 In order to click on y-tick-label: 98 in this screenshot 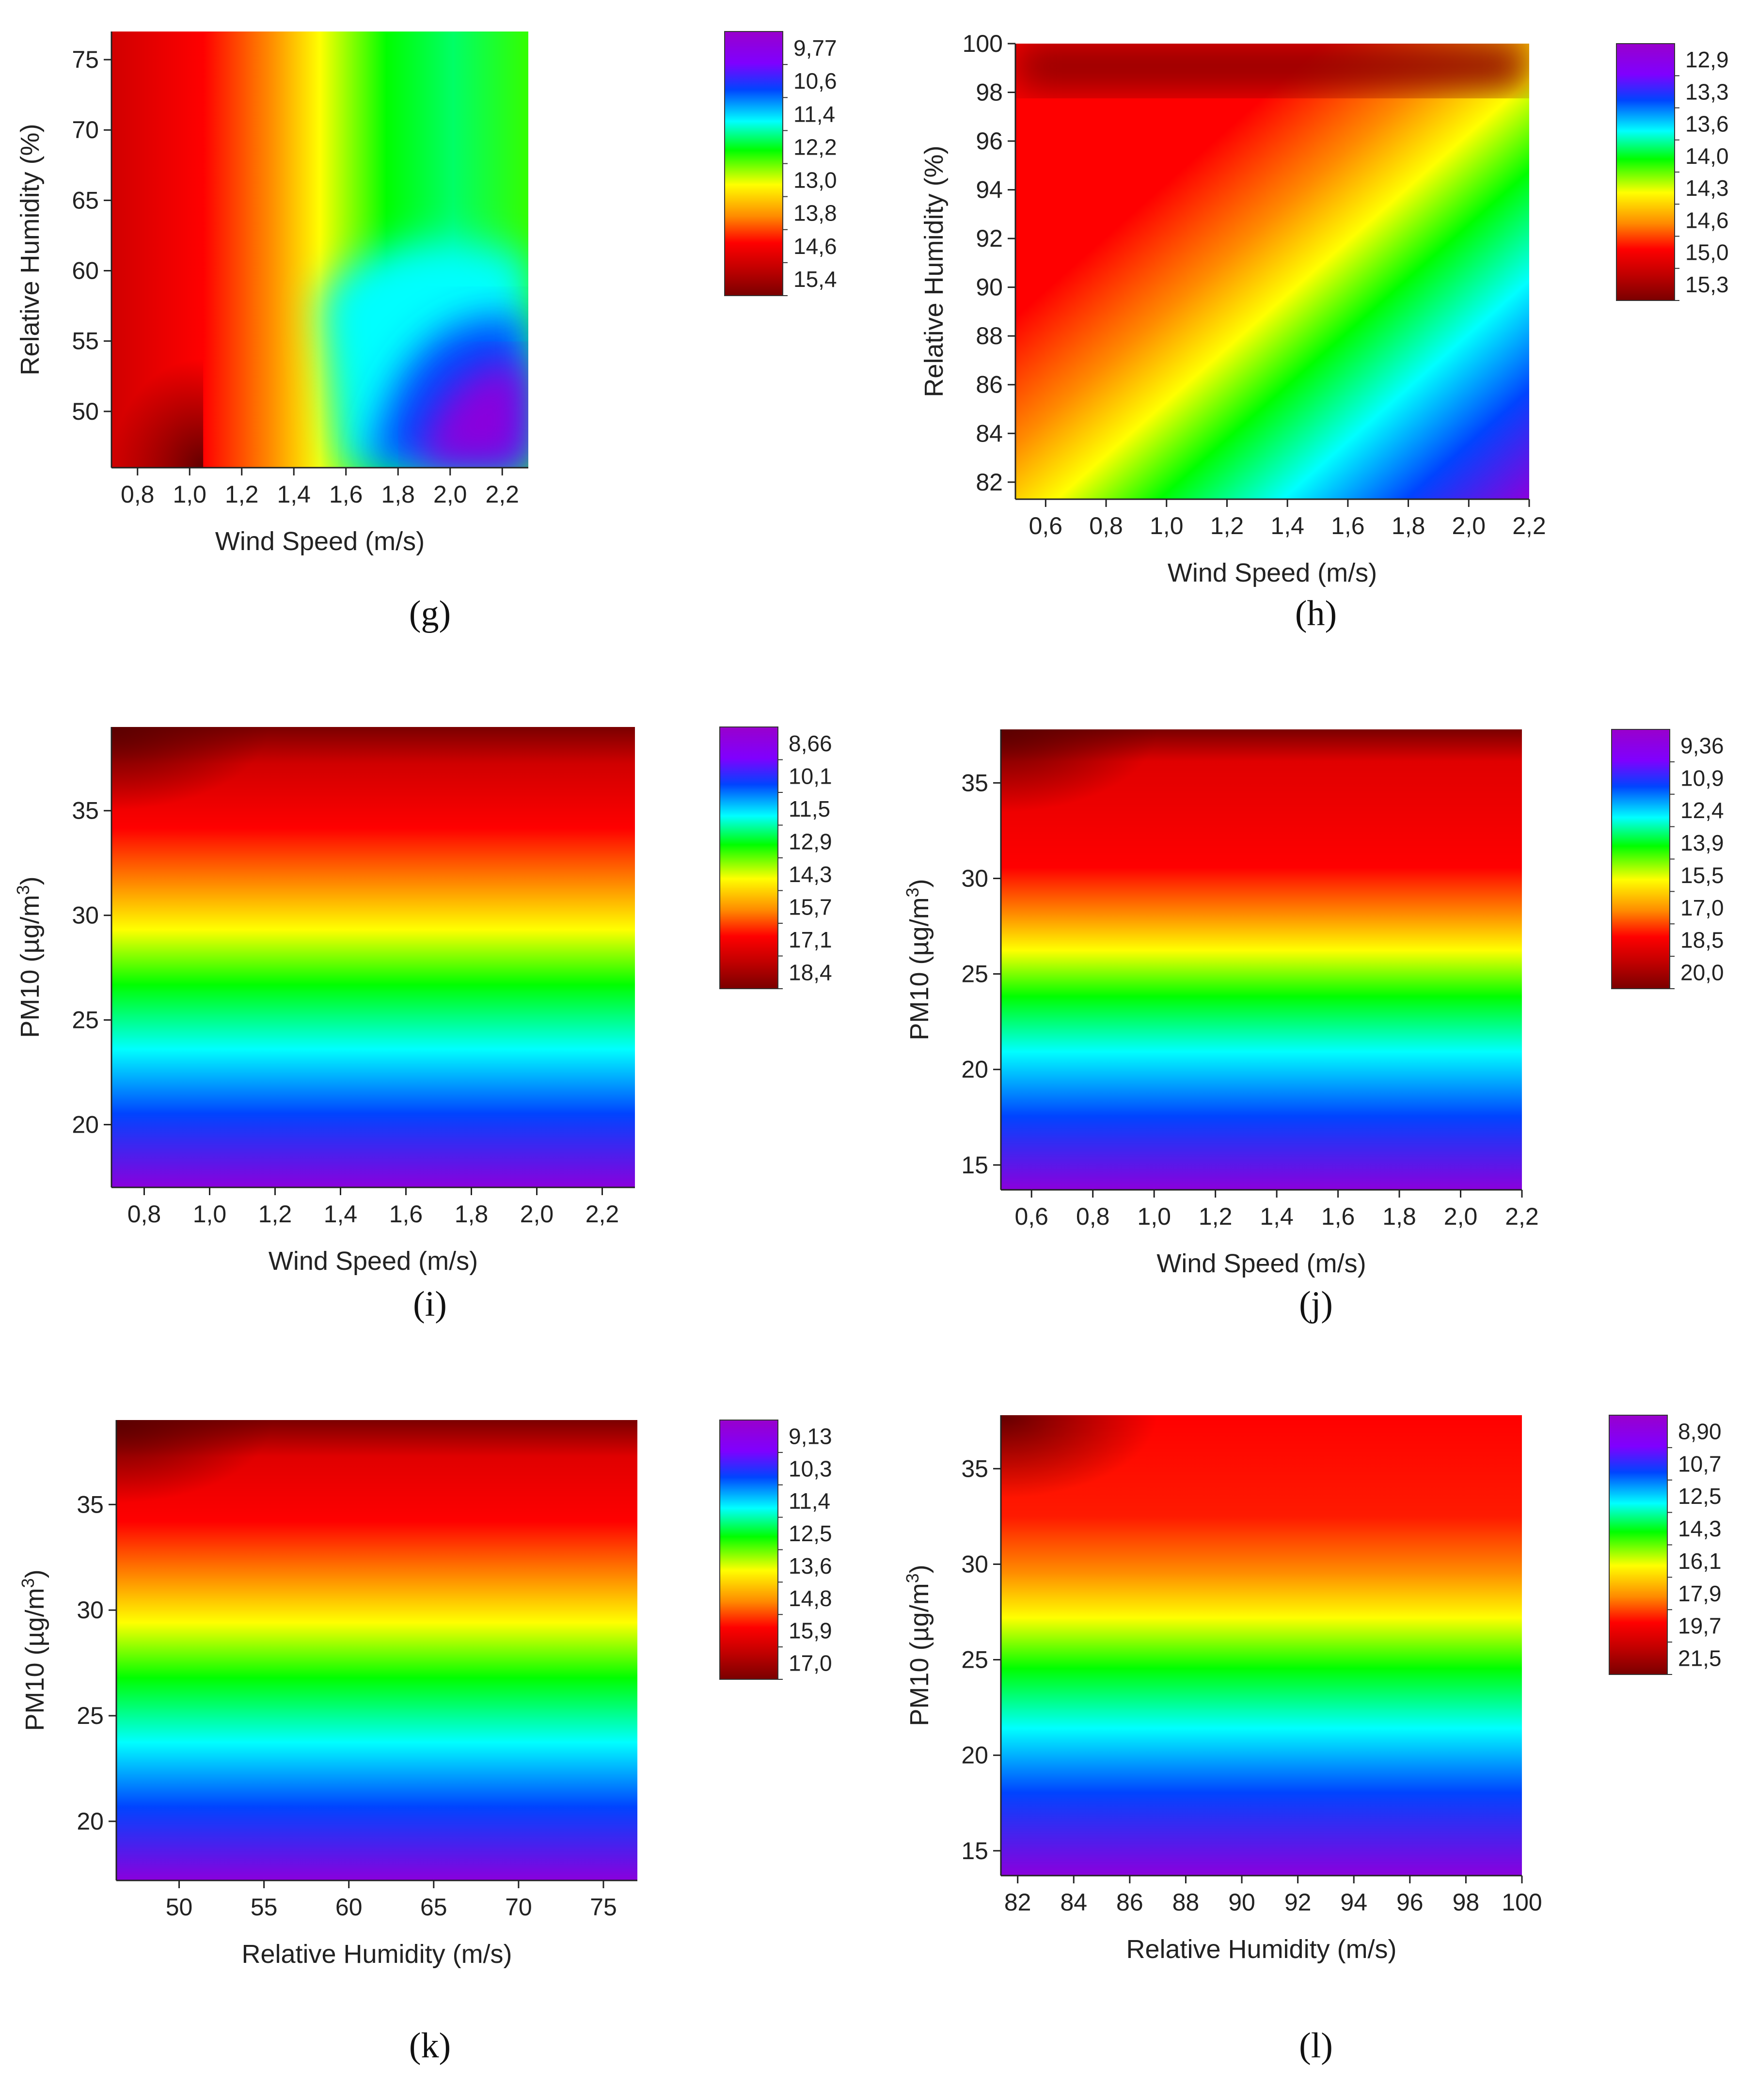, I will do `click(989, 93)`.